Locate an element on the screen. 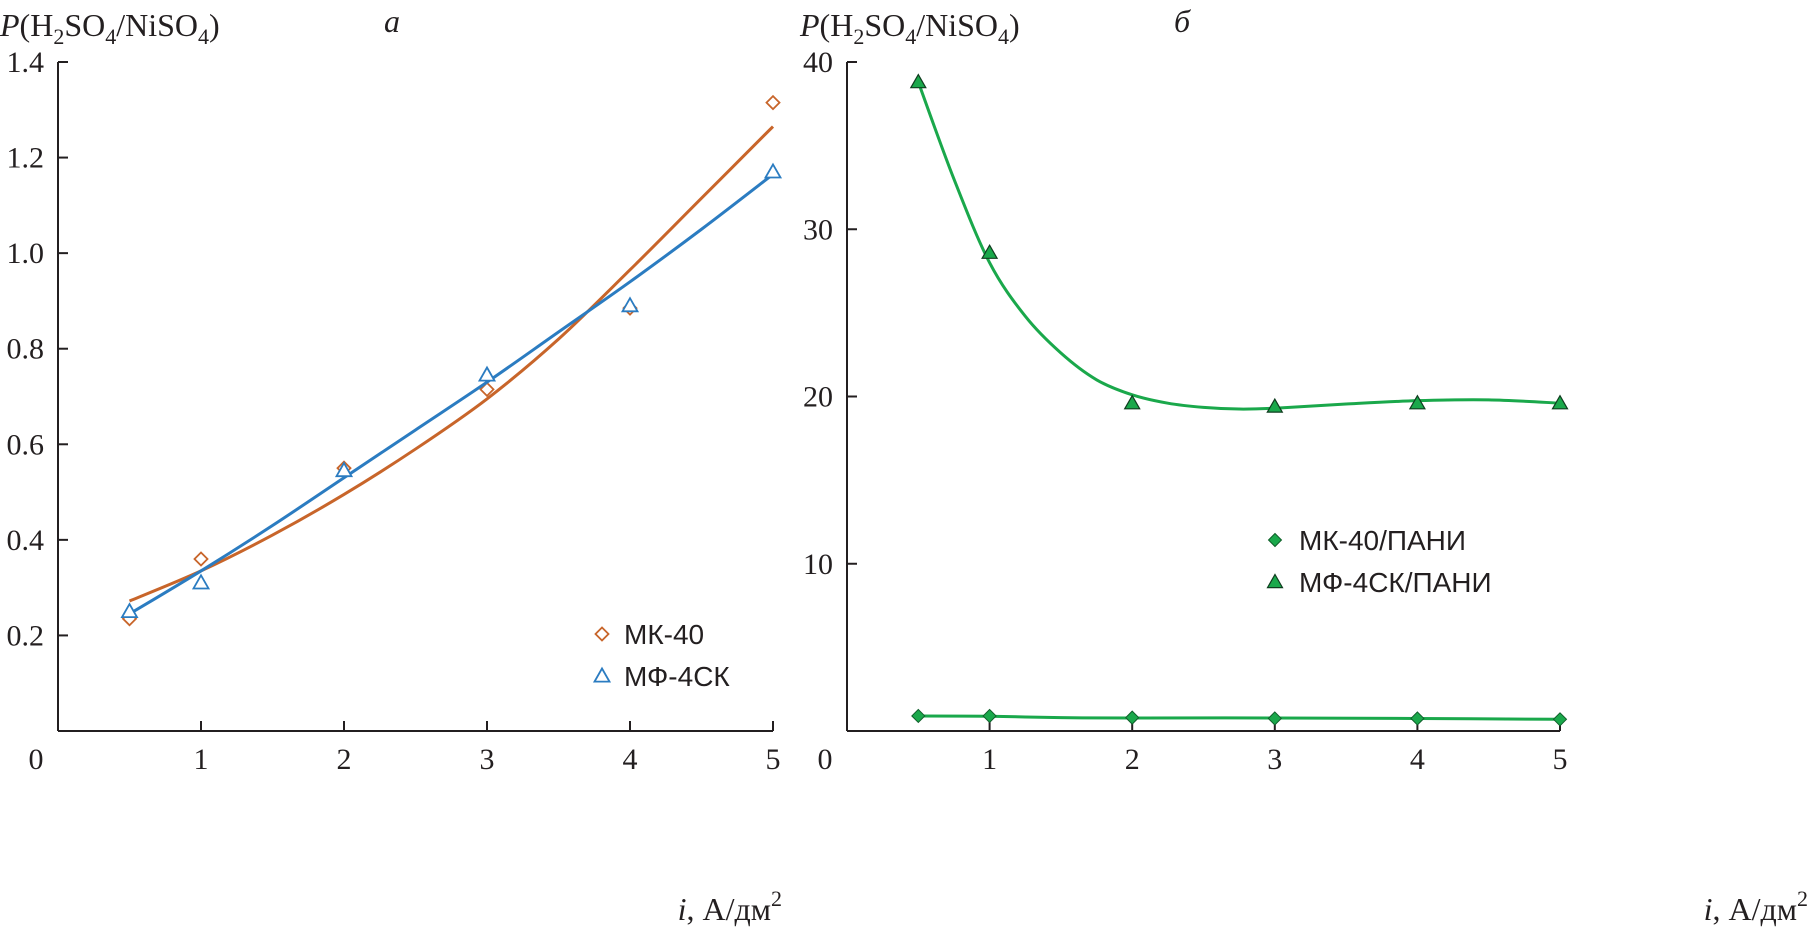  panel-a-letter: а is located at coordinates (392, 21).